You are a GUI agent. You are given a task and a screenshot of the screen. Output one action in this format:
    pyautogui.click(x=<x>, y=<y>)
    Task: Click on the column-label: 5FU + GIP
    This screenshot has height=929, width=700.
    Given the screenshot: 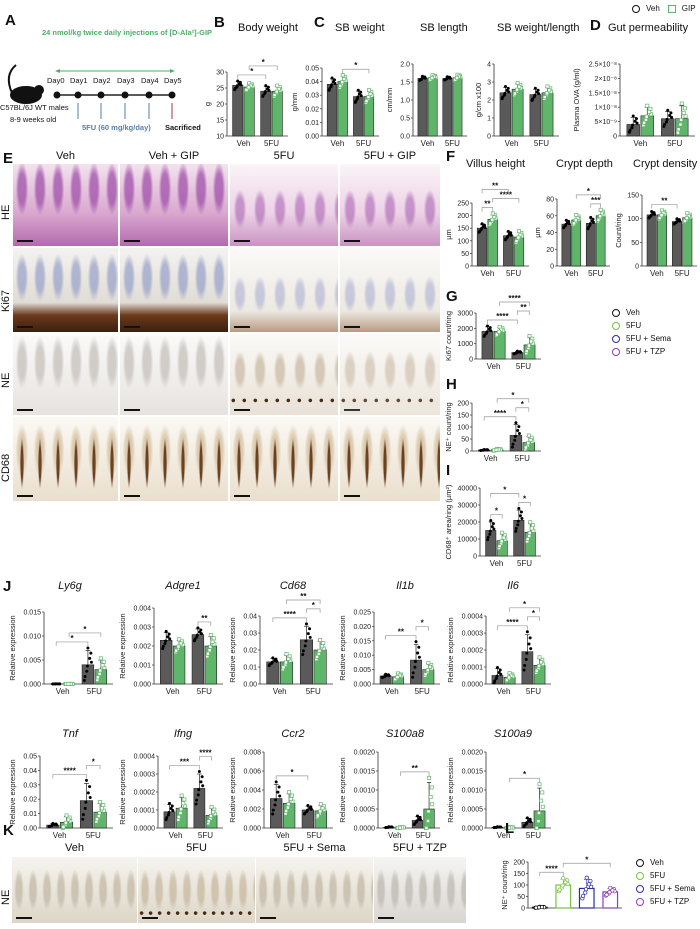 What is the action you would take?
    pyautogui.click(x=390, y=156)
    